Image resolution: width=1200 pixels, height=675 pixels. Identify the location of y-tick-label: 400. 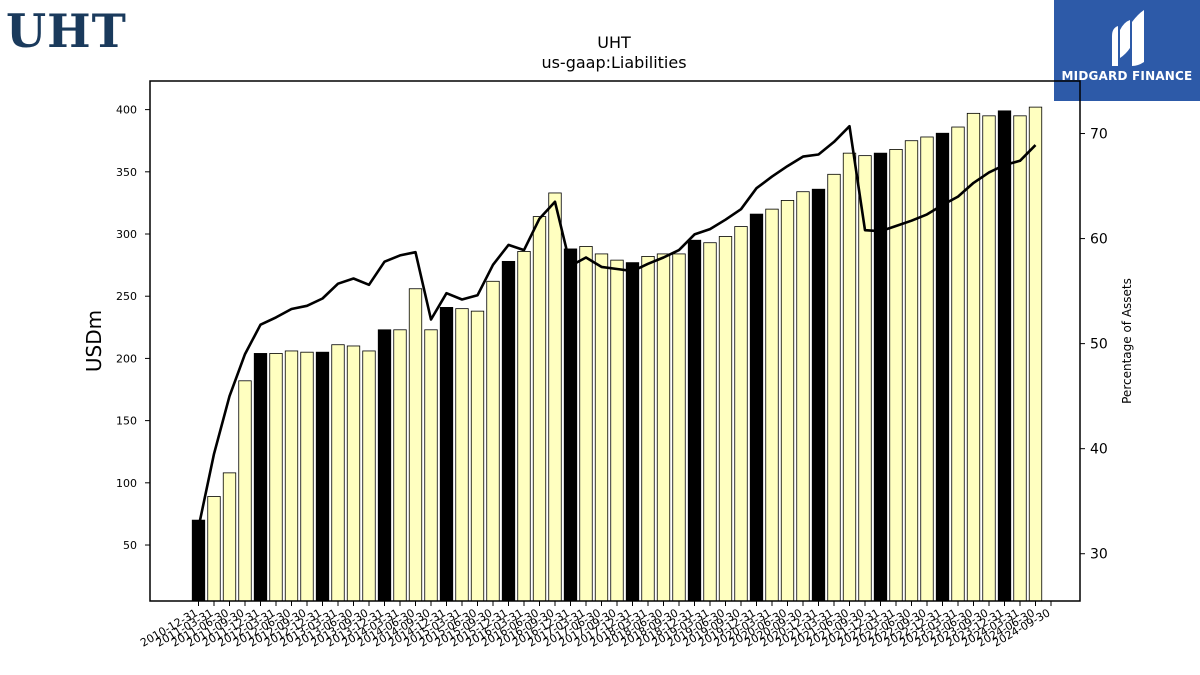
(126, 110).